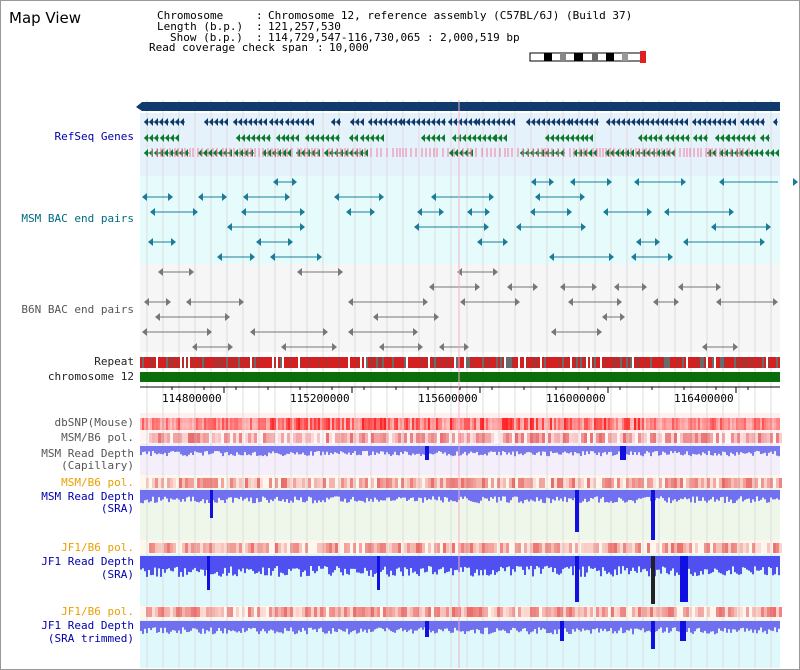  Describe the element at coordinates (87, 561) in the screenshot. I see `label-jf1-depth-sra: JF1 Read Depth` at that location.